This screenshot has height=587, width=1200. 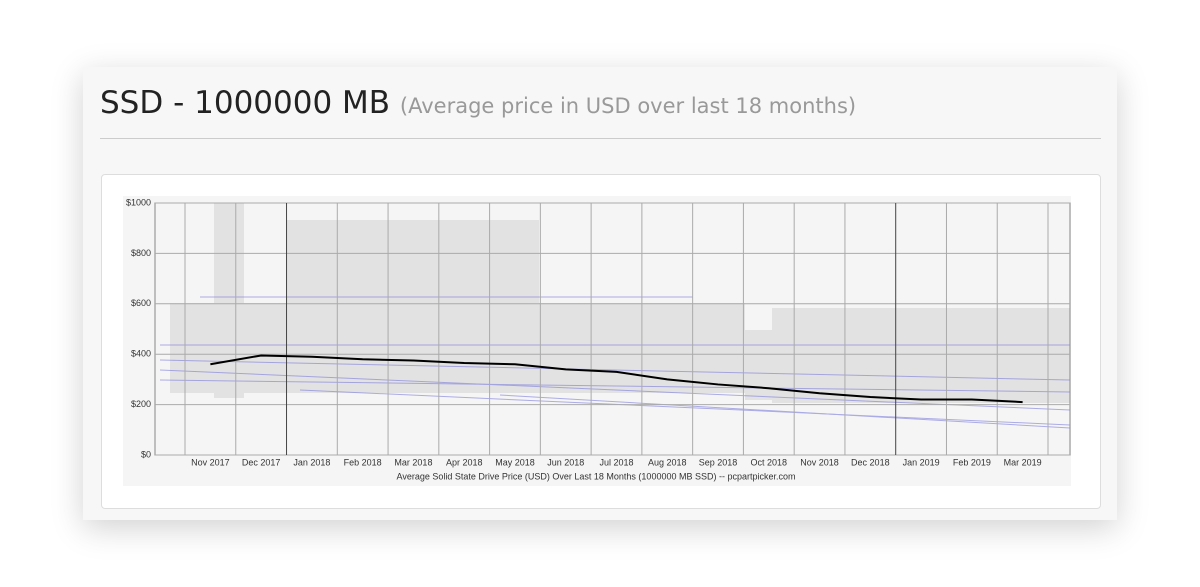 What do you see at coordinates (1023, 462) in the screenshot?
I see `x-tick-label: Mar 2019` at bounding box center [1023, 462].